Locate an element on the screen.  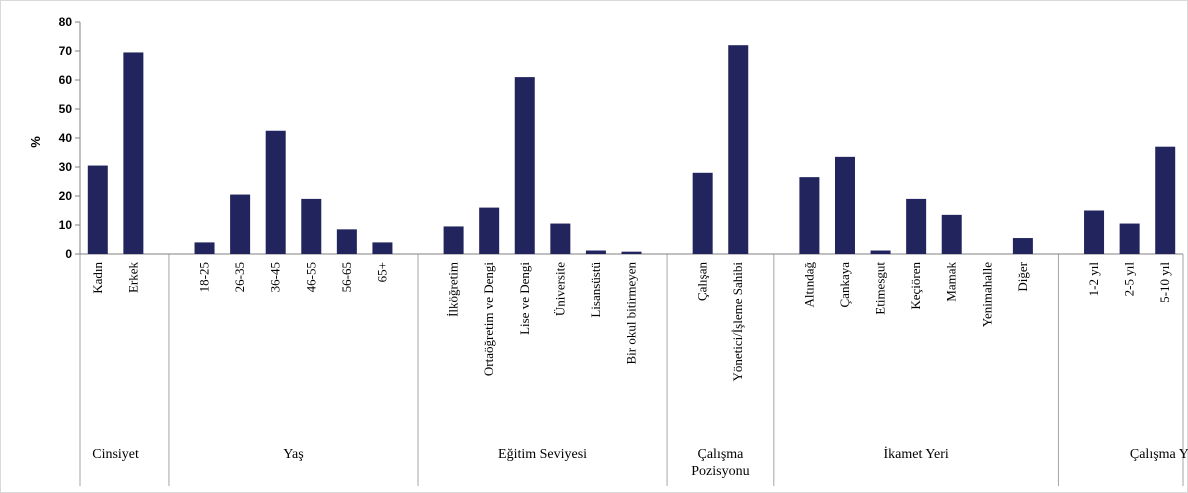
group-label: Çalışma is located at coordinates (721, 454).